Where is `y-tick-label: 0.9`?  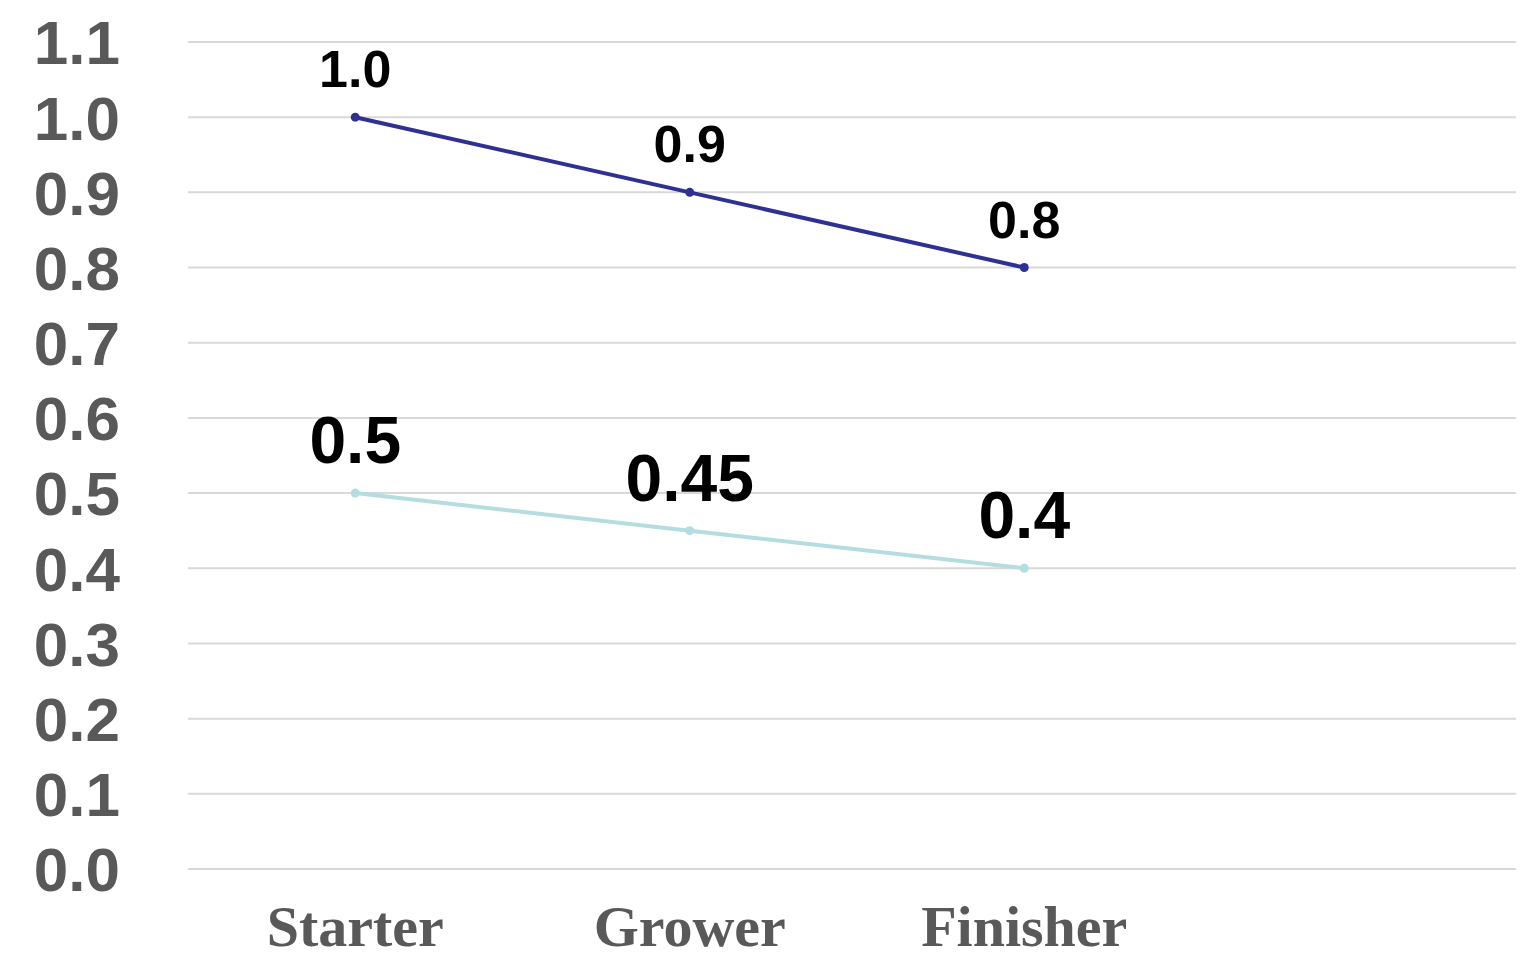 y-tick-label: 0.9 is located at coordinates (76, 193).